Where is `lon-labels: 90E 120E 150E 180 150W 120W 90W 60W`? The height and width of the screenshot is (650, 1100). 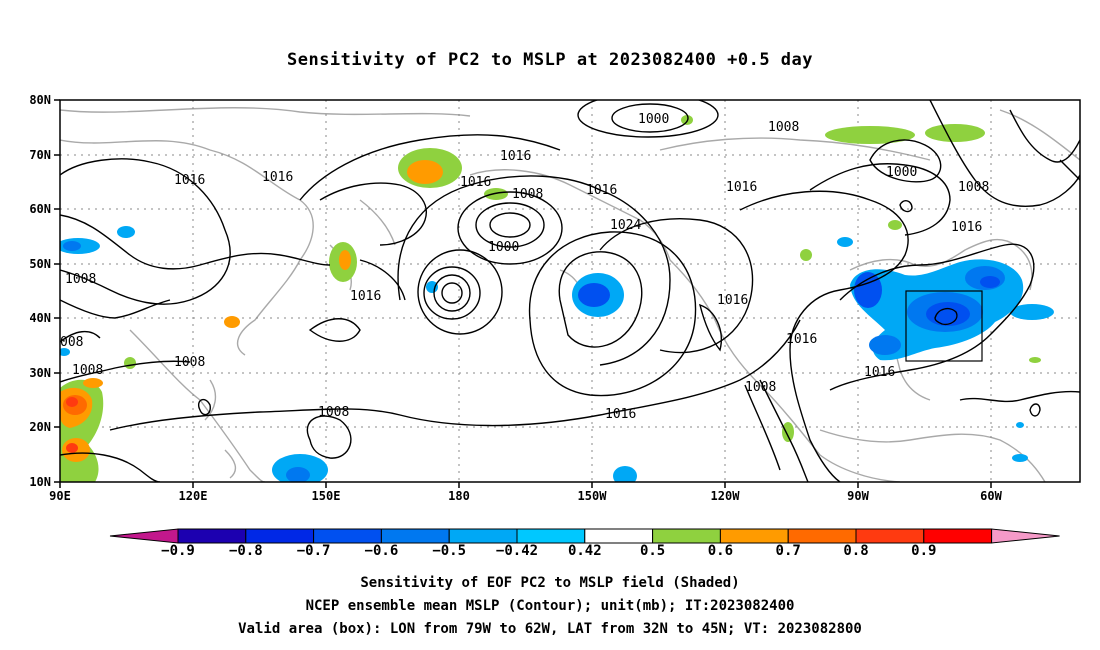 lon-labels: 90E 120E 150E 180 150W 120W 90W 60W is located at coordinates (525, 496).